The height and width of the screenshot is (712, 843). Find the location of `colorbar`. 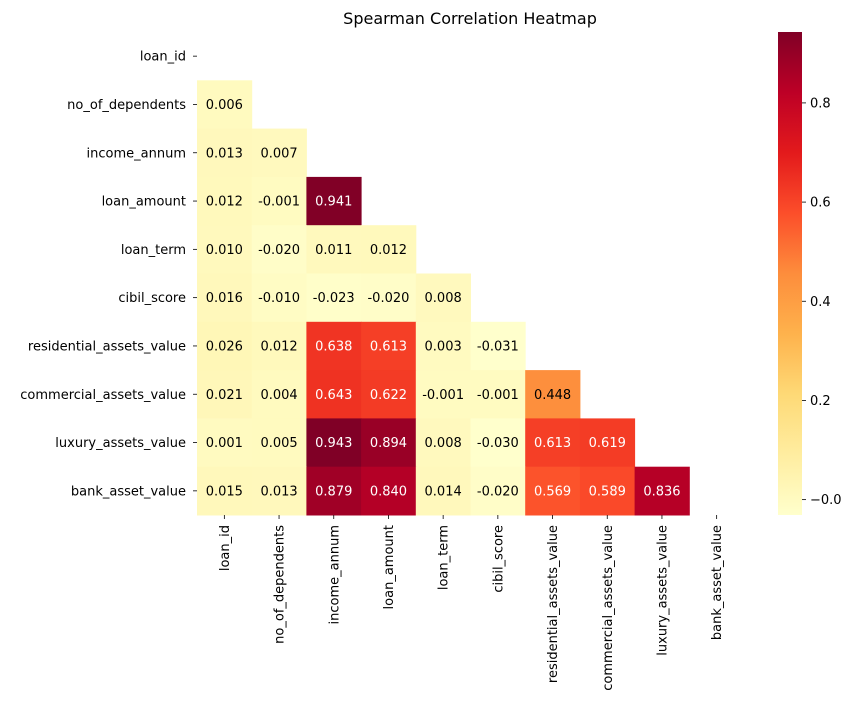

colorbar is located at coordinates (790, 273).